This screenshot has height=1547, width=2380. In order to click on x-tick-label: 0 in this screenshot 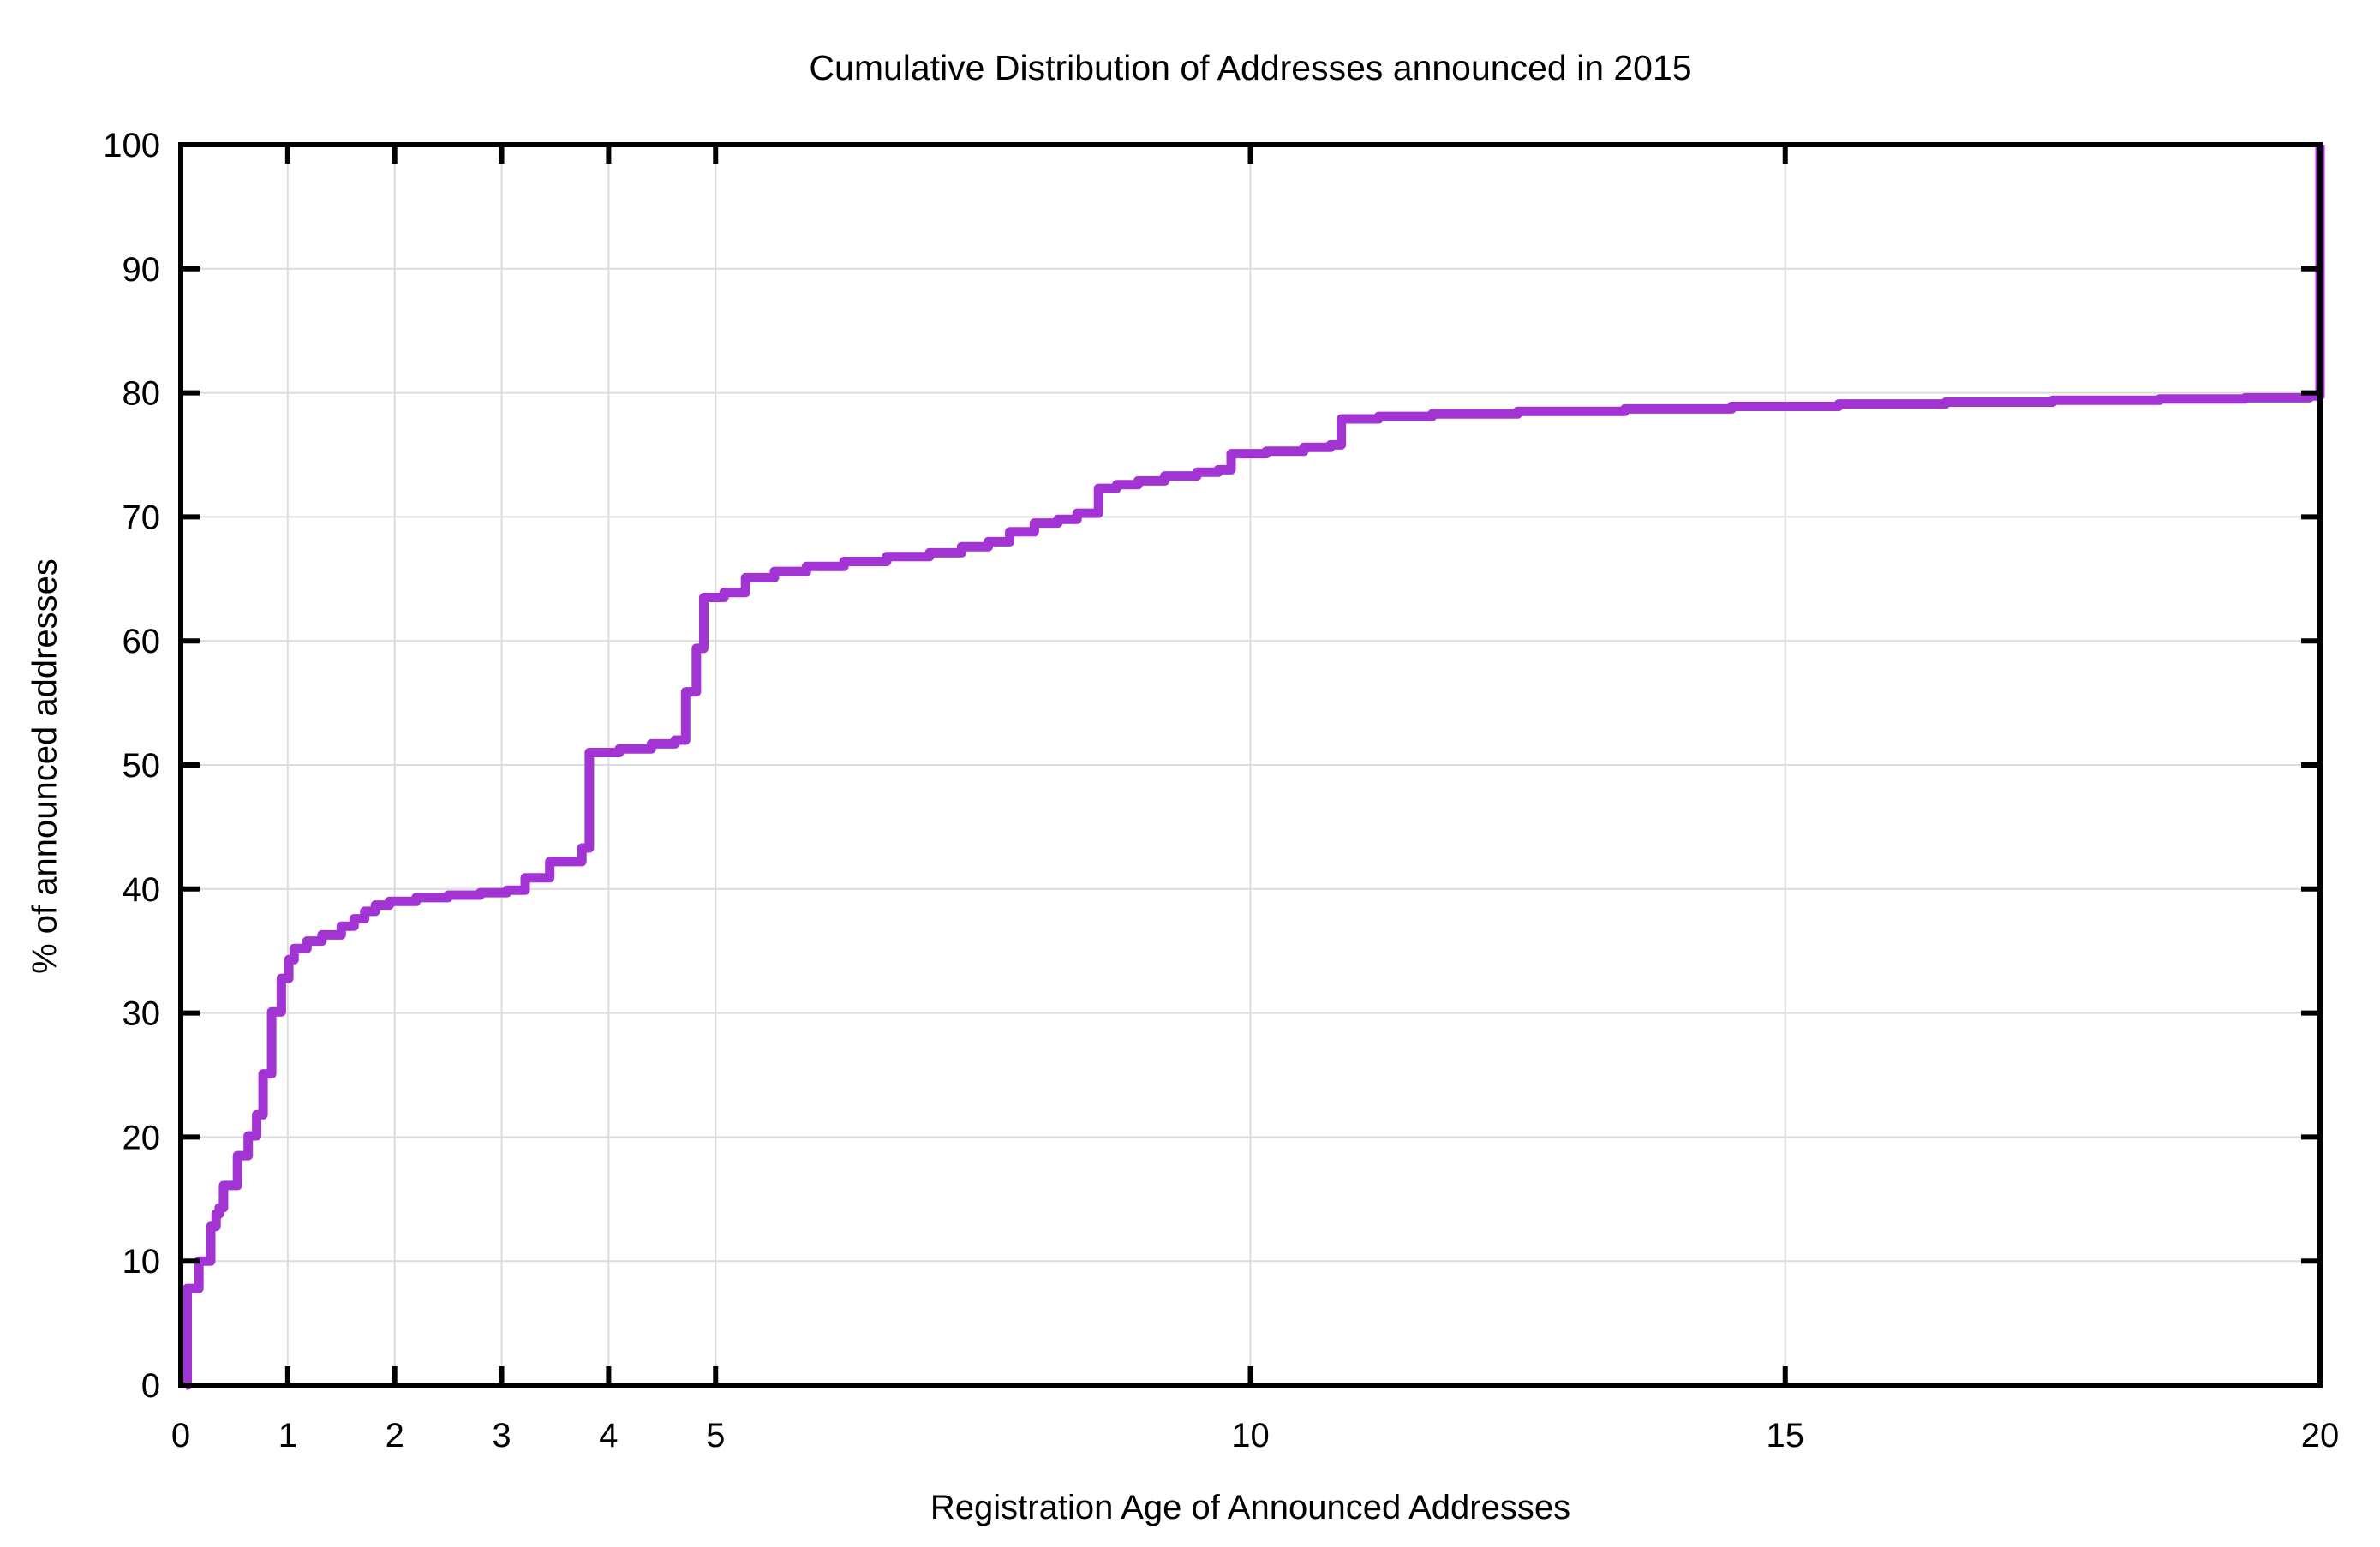, I will do `click(180, 1435)`.